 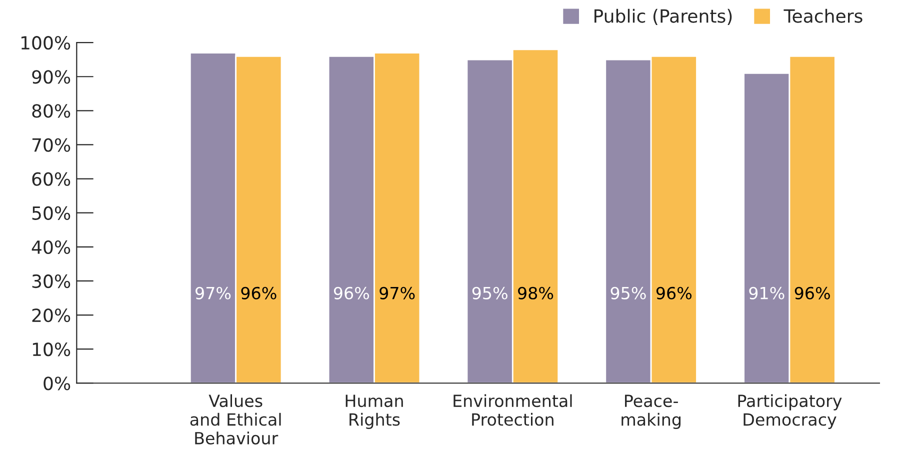 I want to click on y-tick-label: 100%, so click(x=45, y=43).